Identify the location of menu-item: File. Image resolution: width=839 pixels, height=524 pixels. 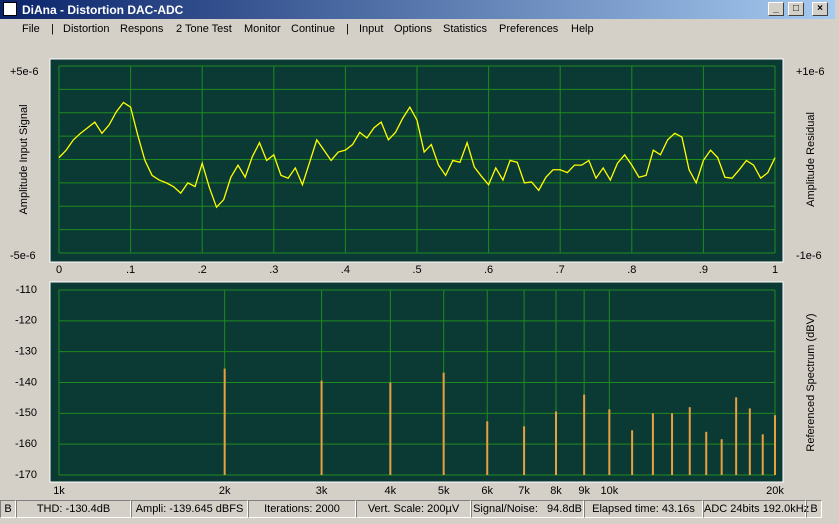
(31, 29).